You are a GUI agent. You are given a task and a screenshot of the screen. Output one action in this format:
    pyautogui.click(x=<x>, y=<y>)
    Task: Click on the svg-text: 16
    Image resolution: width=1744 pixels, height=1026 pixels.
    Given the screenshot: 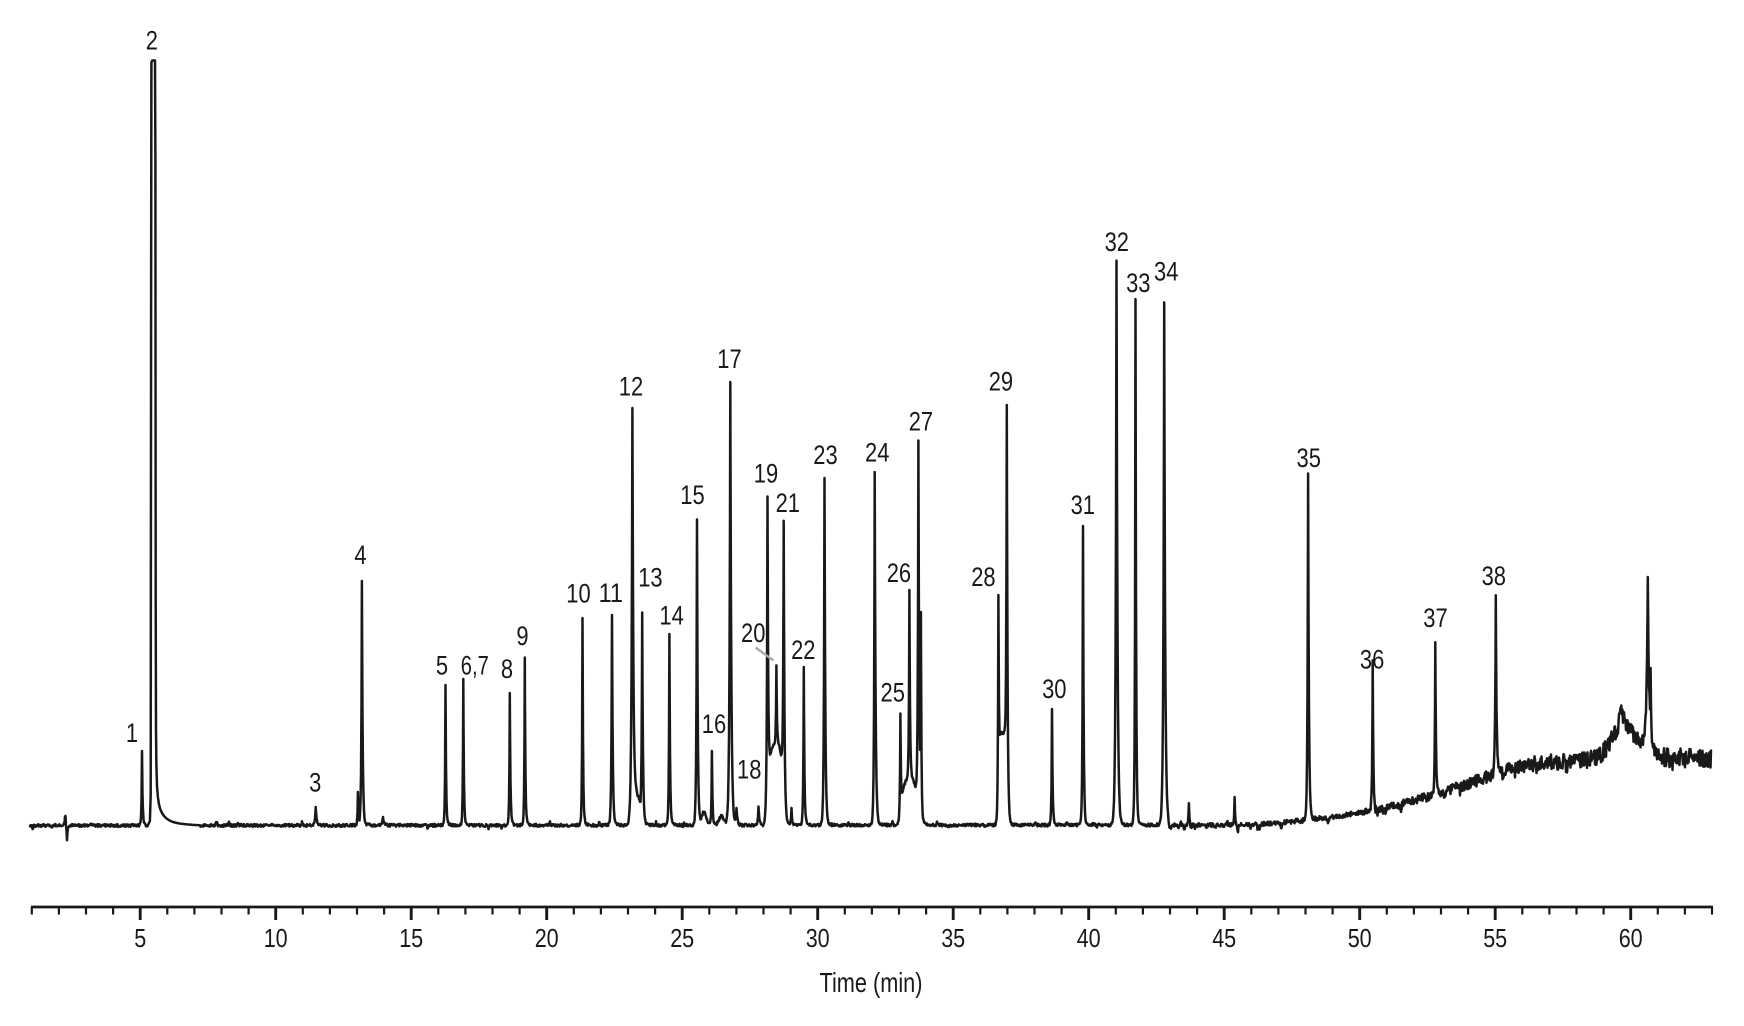 What is the action you would take?
    pyautogui.click(x=714, y=724)
    